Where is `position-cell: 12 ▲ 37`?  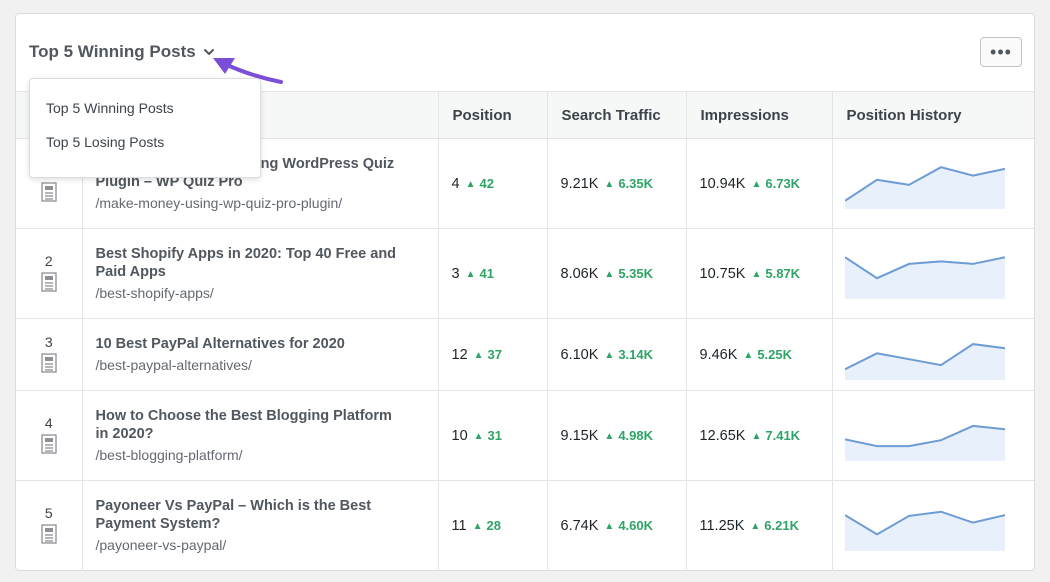 position-cell: 12 ▲ 37 is located at coordinates (492, 354).